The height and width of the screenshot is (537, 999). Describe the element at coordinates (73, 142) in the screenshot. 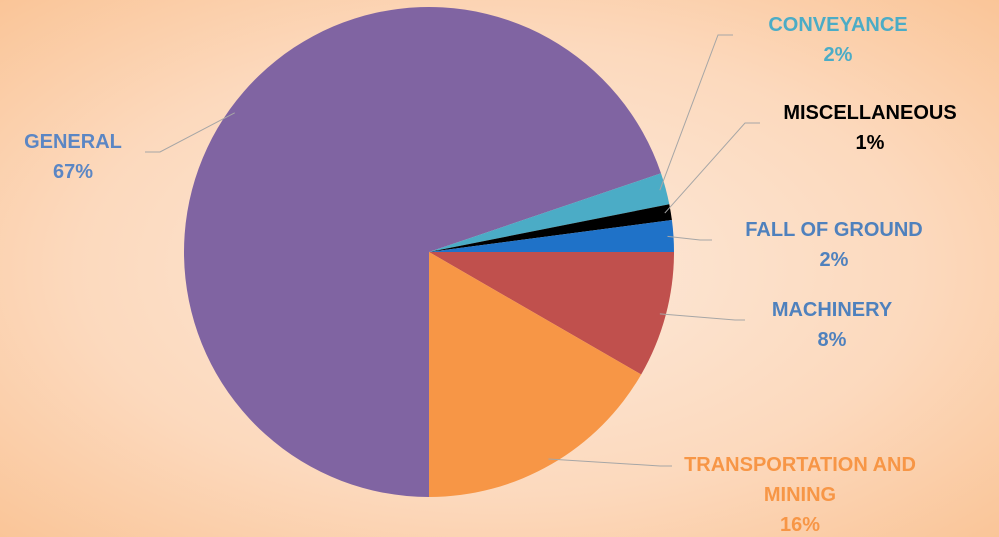

I see `category-label: GENERAL` at that location.